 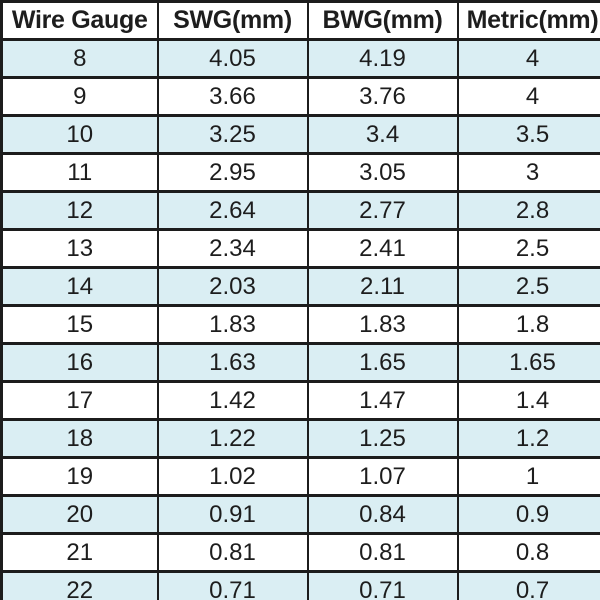 I want to click on table-cell: 1.8, so click(x=528, y=324).